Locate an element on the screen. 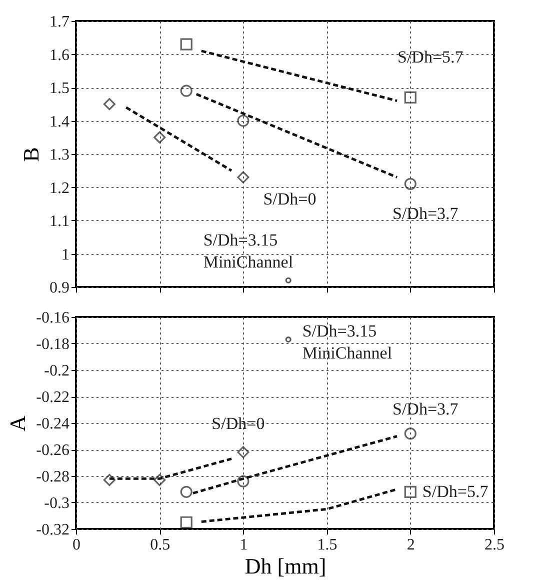  y-tick-label: 1.3 is located at coordinates (60, 155).